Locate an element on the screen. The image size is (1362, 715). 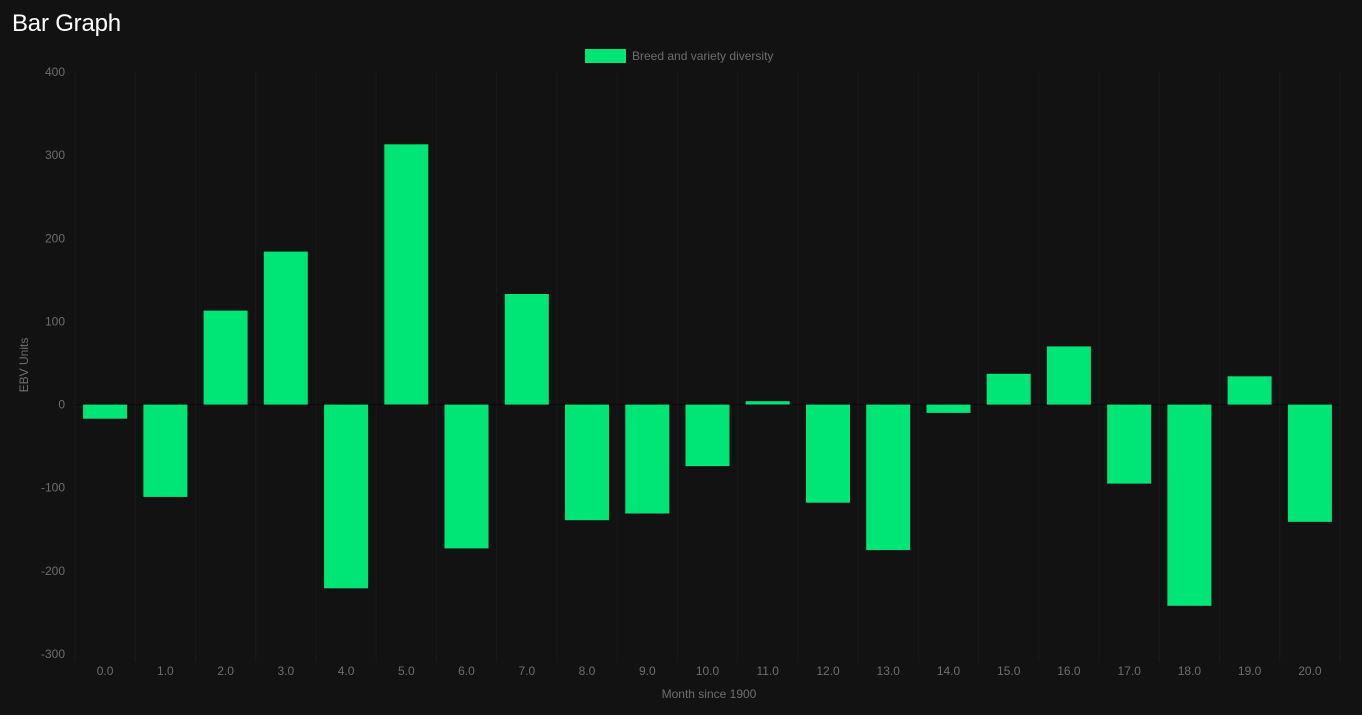
bar-4.0 is located at coordinates (346, 496).